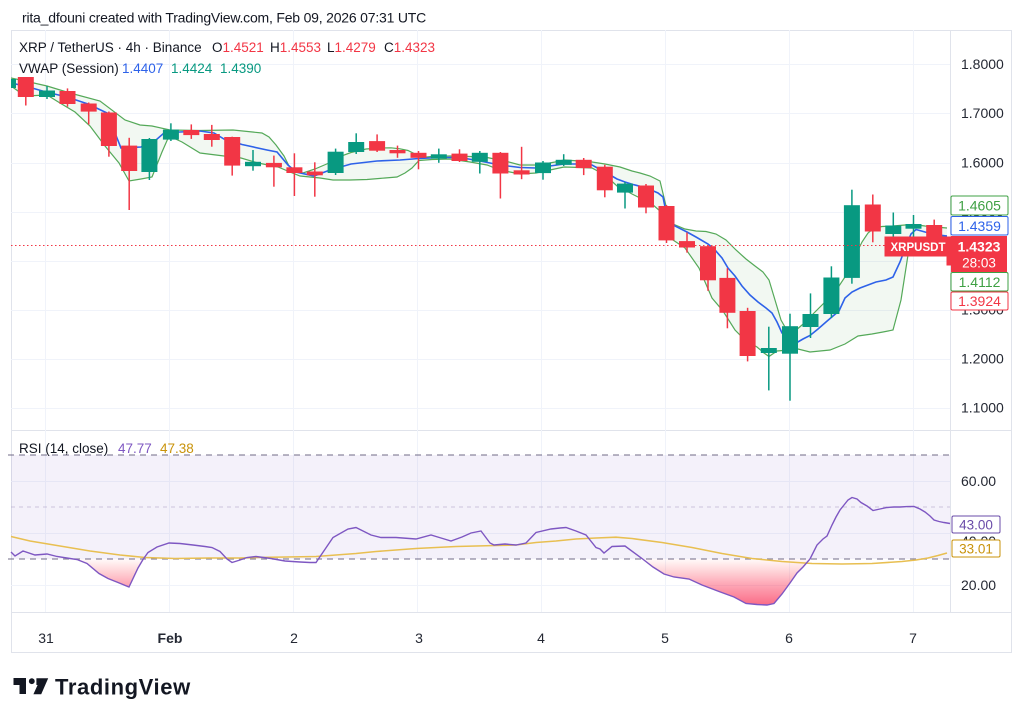  What do you see at coordinates (976, 549) in the screenshot?
I see `svg-text: 33.01` at bounding box center [976, 549].